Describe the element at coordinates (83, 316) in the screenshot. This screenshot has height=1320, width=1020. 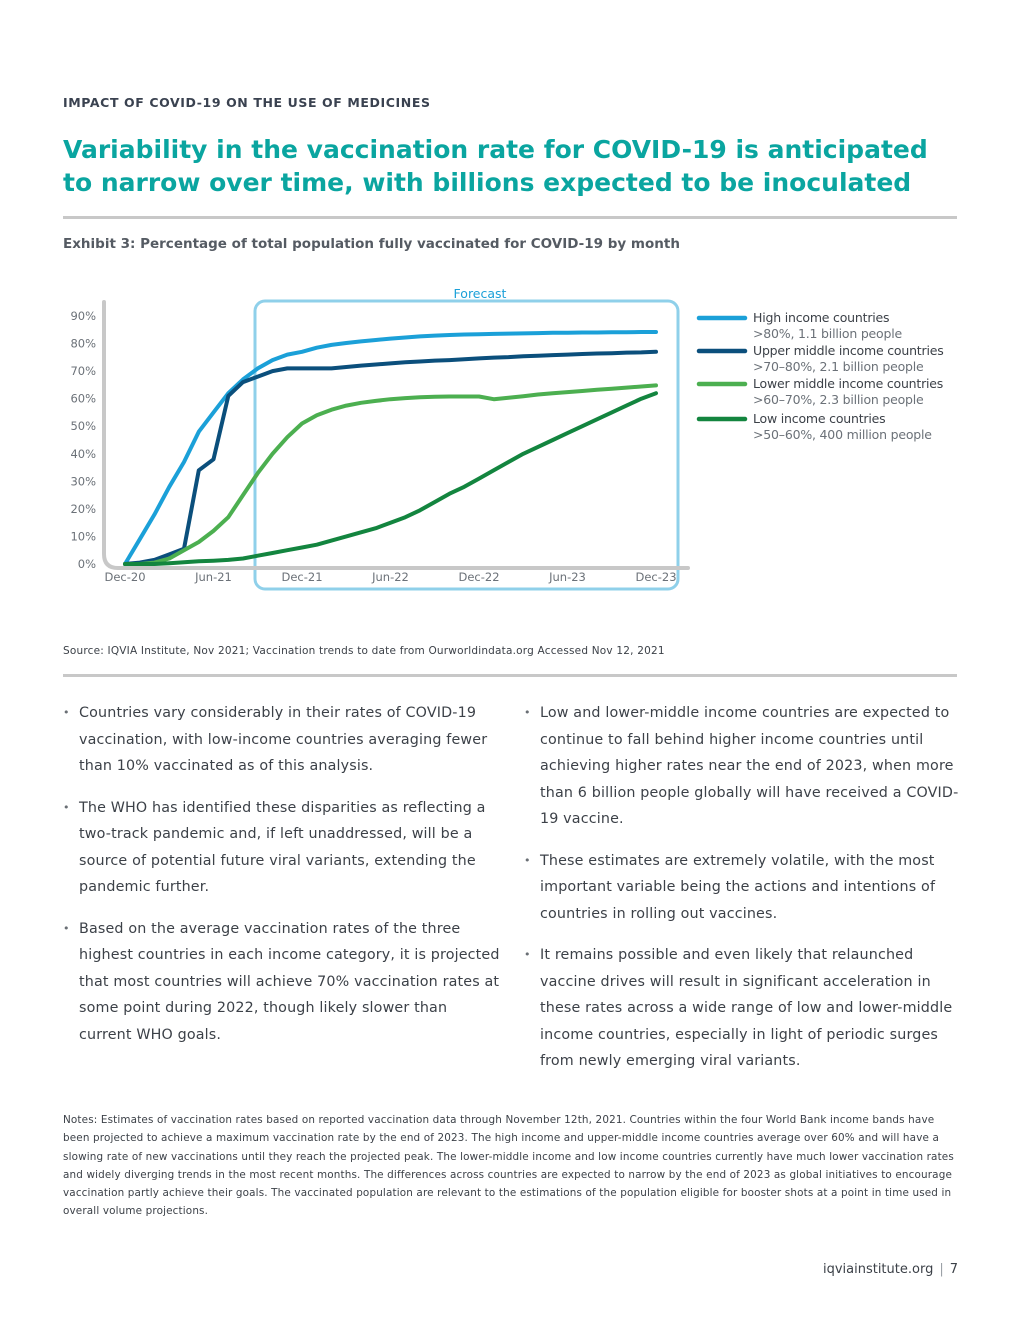
I see `y-tick-label: 90%` at that location.